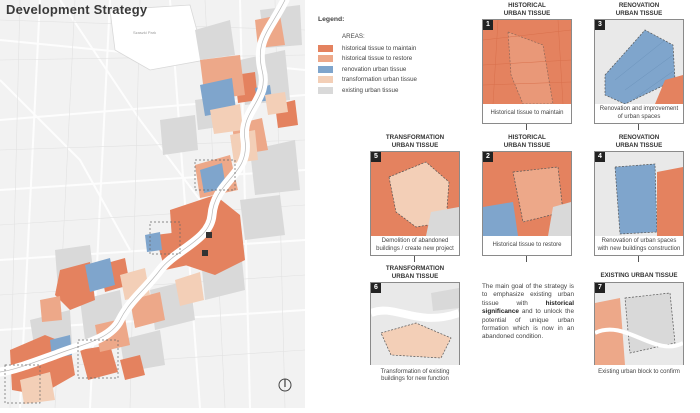  I want to click on panel-image: 3, so click(639, 62).